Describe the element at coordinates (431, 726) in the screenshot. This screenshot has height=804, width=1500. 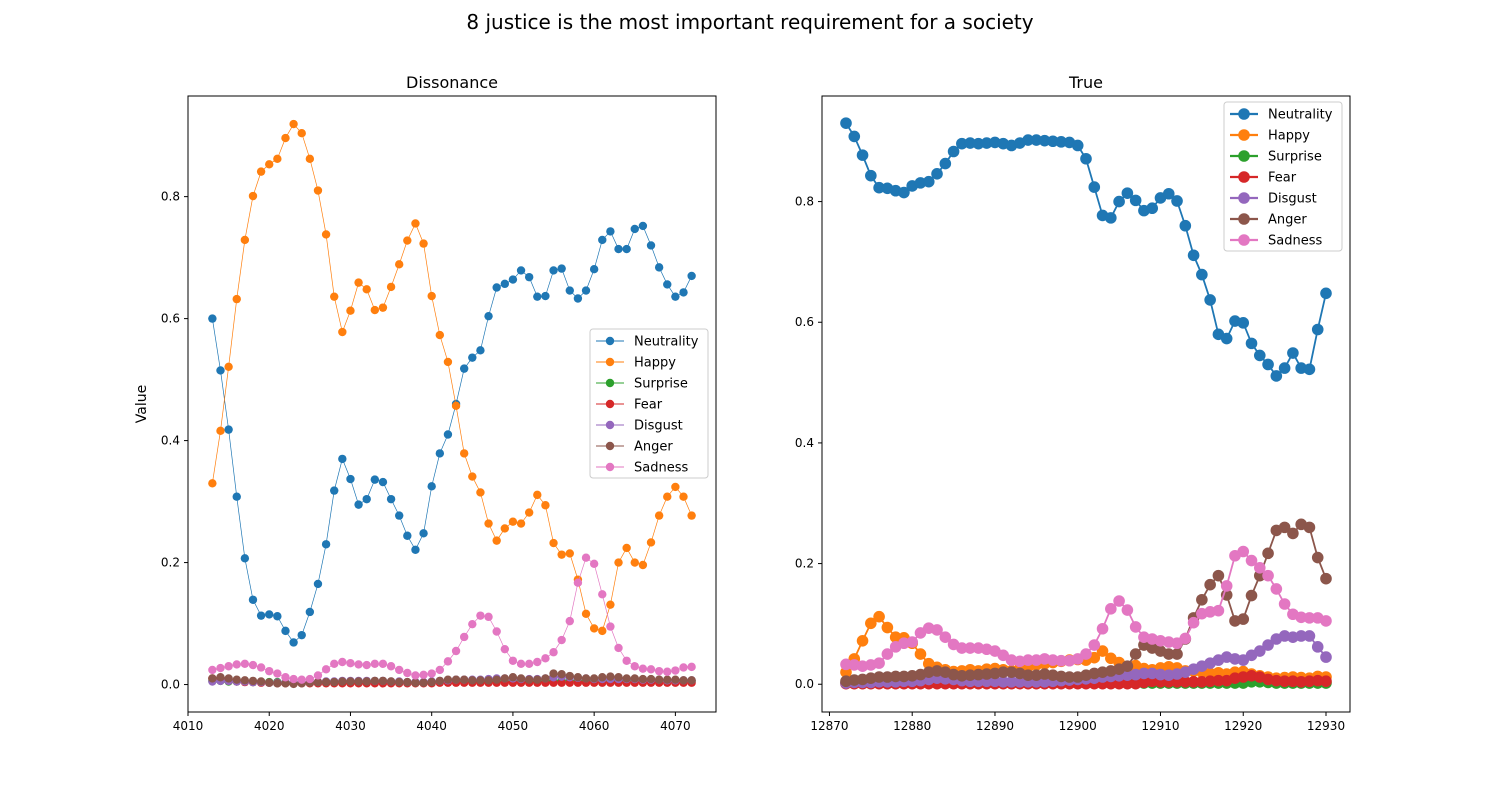
I see `x-tick-label: 4040` at that location.